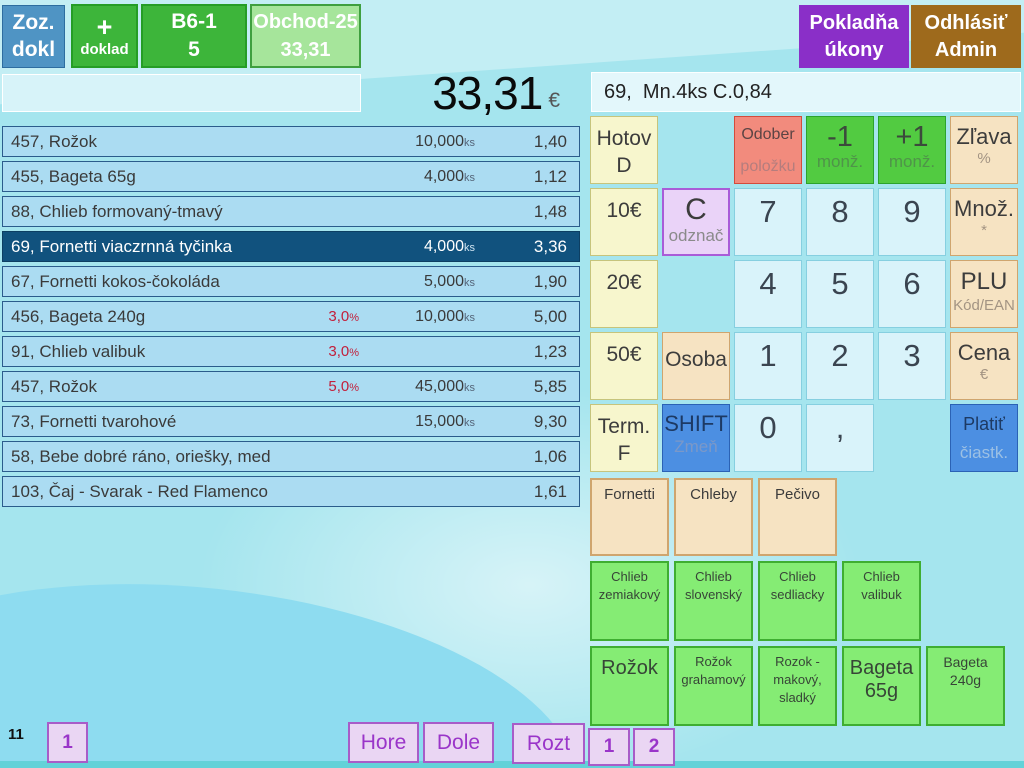 Image resolution: width=1024 pixels, height=768 pixels. What do you see at coordinates (768, 222) in the screenshot?
I see `digit-7-button: 7` at bounding box center [768, 222].